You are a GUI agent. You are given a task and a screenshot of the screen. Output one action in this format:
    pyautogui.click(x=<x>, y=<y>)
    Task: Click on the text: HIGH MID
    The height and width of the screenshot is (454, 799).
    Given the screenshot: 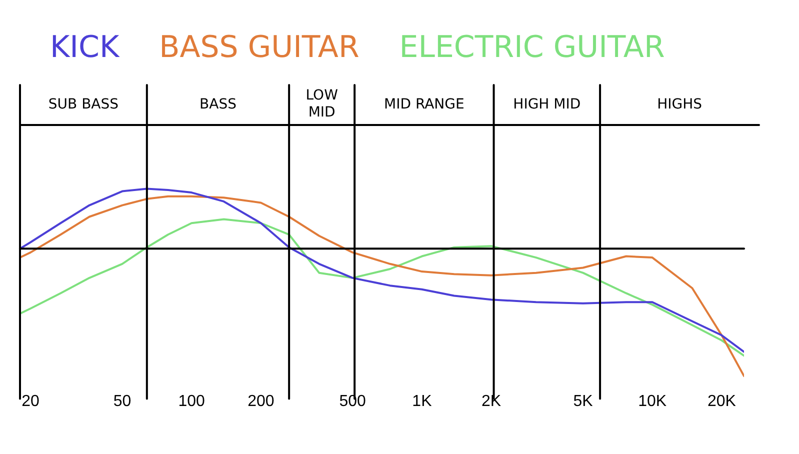 What is the action you would take?
    pyautogui.click(x=547, y=104)
    